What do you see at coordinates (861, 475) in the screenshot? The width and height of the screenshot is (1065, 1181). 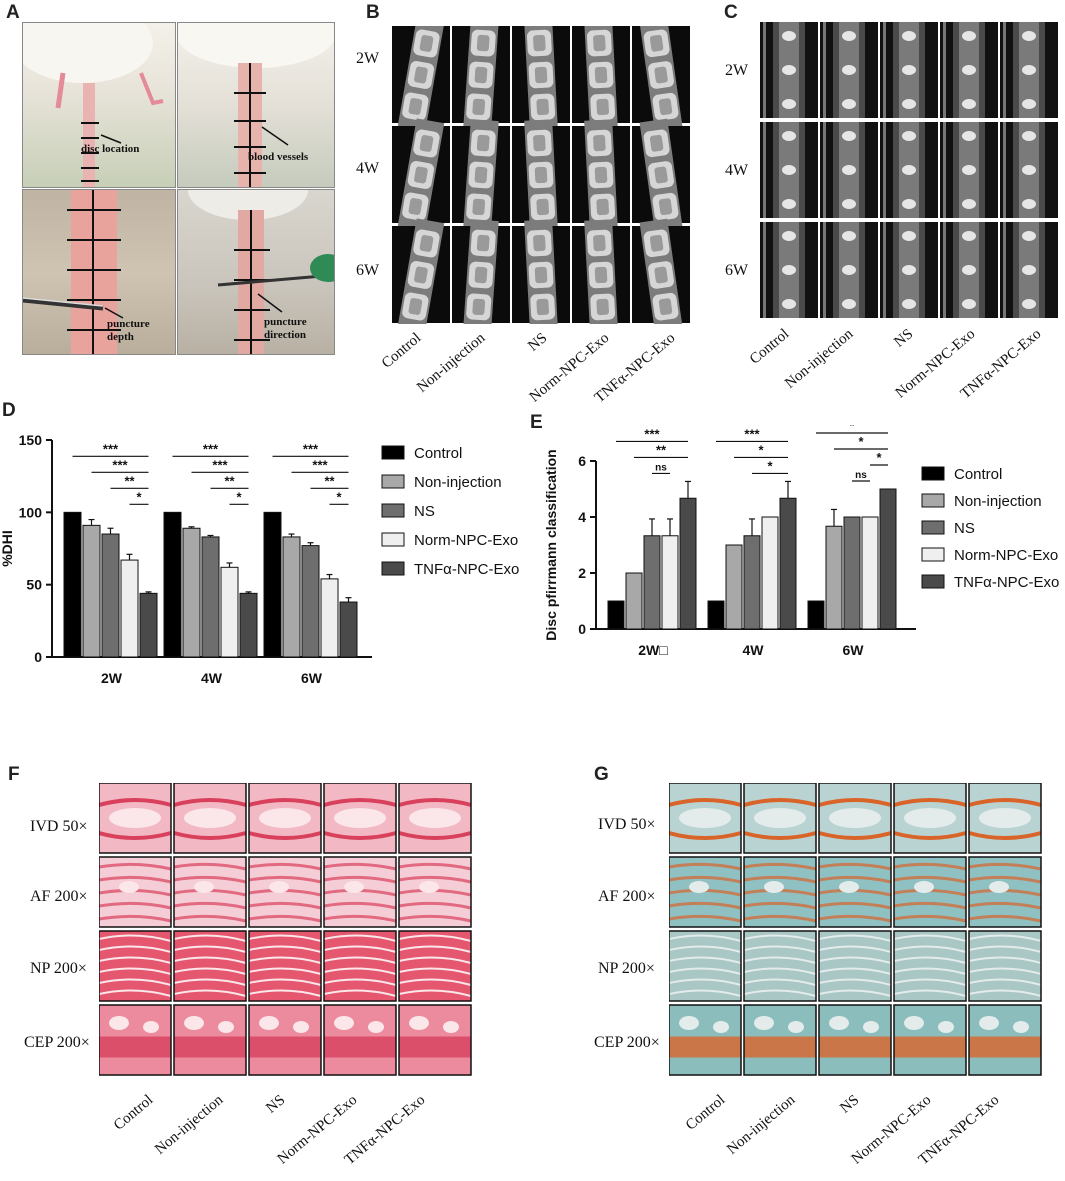 I see `significance-label: ns` at bounding box center [861, 475].